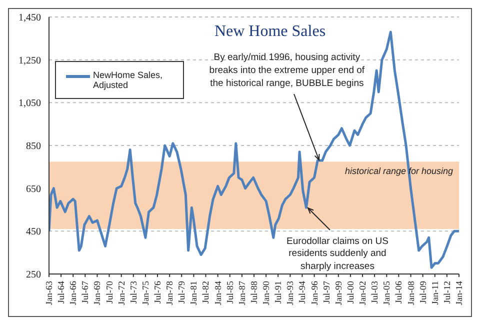 Image resolution: width=480 pixels, height=325 pixels. Describe the element at coordinates (49, 292) in the screenshot. I see `x-tick-label: Jan-63` at that location.